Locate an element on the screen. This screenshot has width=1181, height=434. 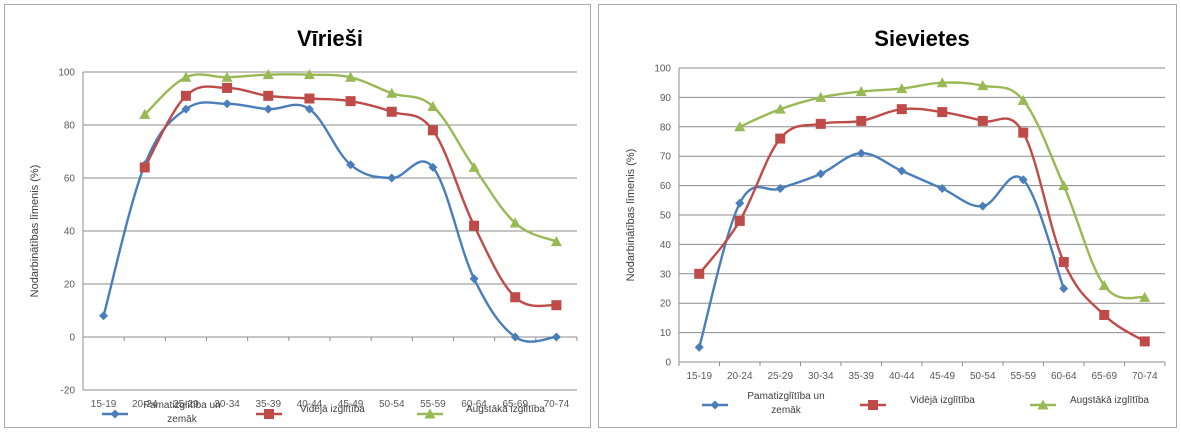
y-tick-label: 40 is located at coordinates (666, 245).